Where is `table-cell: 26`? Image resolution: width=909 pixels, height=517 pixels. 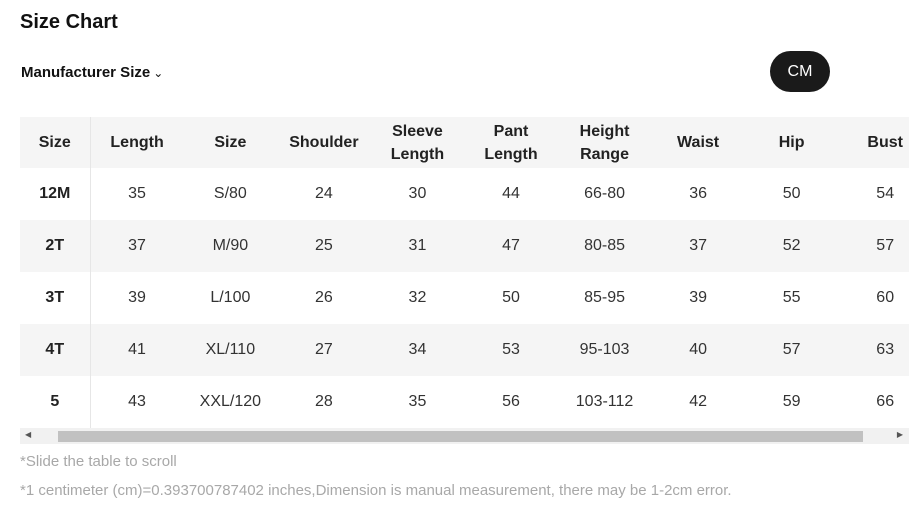 table-cell: 26 is located at coordinates (324, 297).